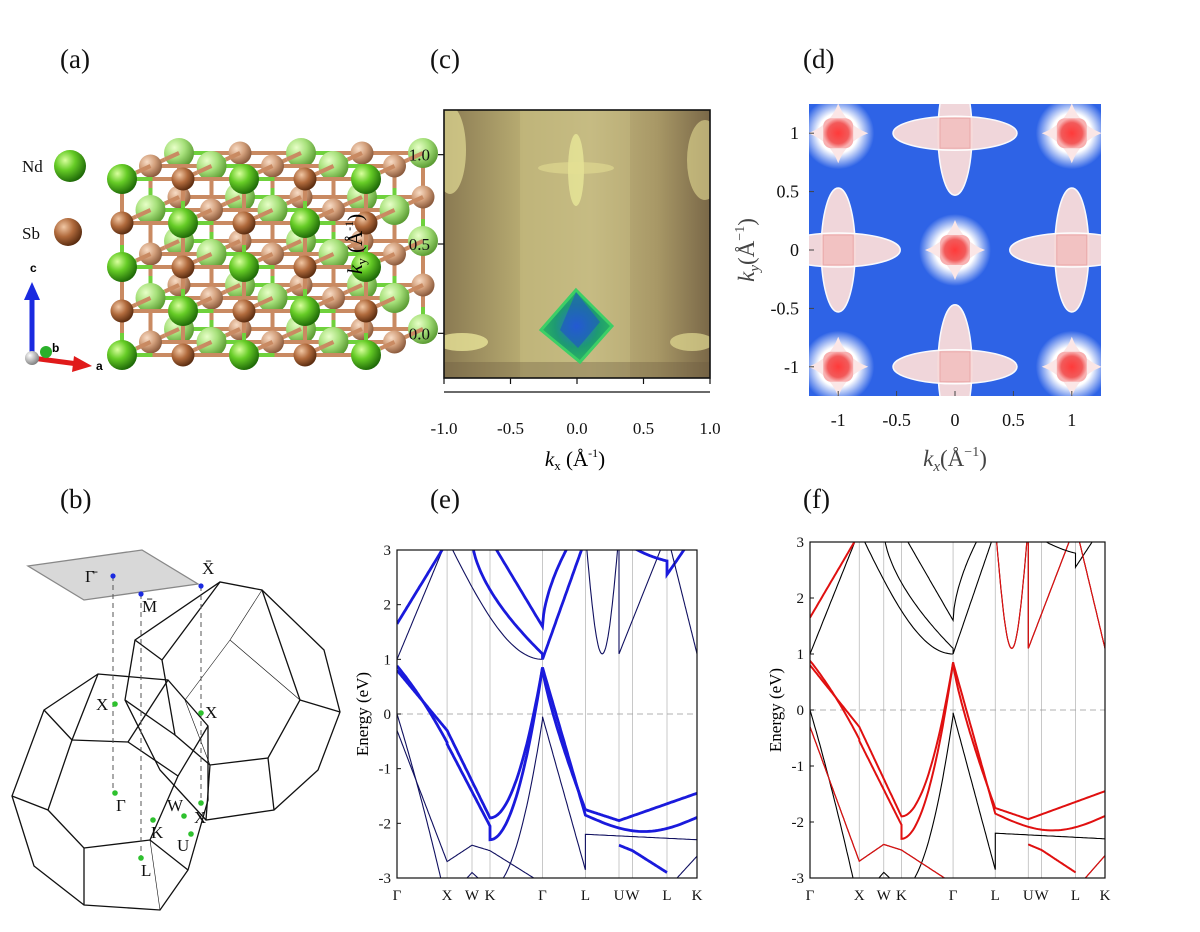 The image size is (1200, 932). Describe the element at coordinates (385, 770) in the screenshot. I see `energy-tick-label: -1` at that location.